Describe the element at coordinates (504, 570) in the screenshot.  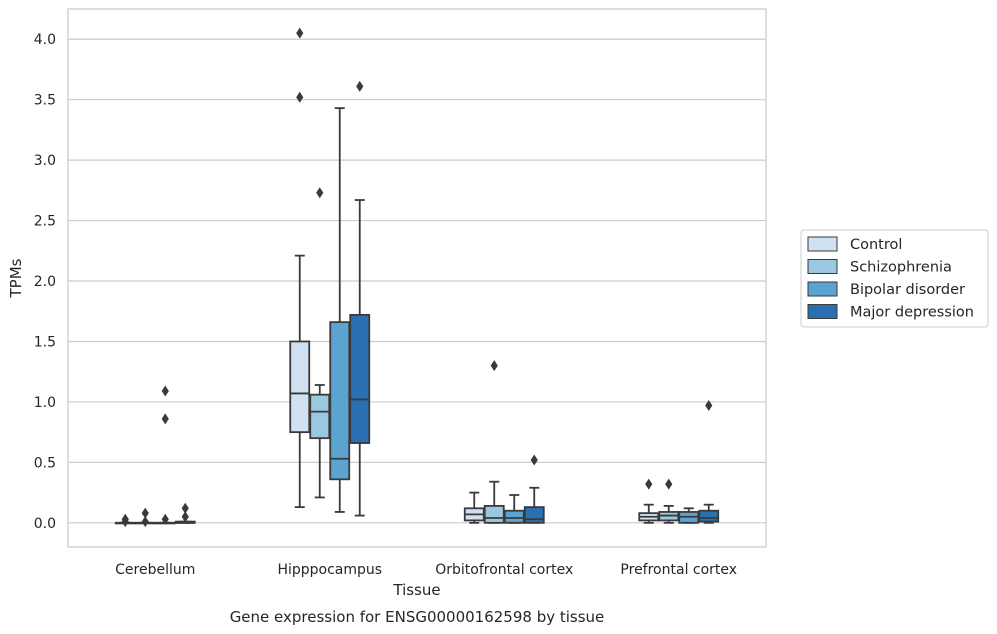
I see `x-tick-label: Orbitofrontal cortex` at that location.